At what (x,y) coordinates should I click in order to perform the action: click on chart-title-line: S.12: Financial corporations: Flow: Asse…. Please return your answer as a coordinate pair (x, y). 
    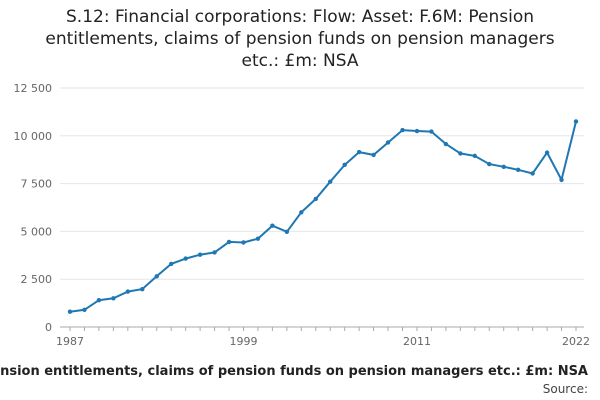
    Looking at the image, I should click on (300, 17).